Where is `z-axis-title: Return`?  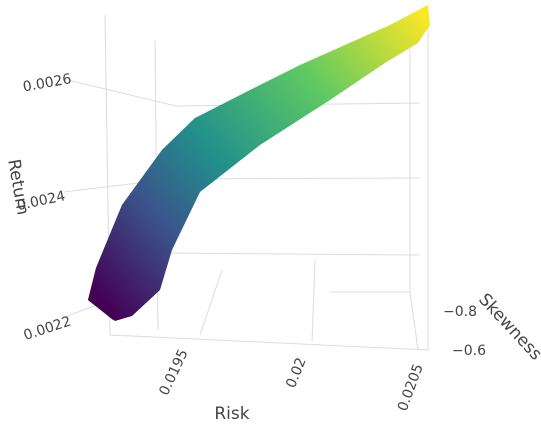
z-axis-title: Return is located at coordinates (17, 187).